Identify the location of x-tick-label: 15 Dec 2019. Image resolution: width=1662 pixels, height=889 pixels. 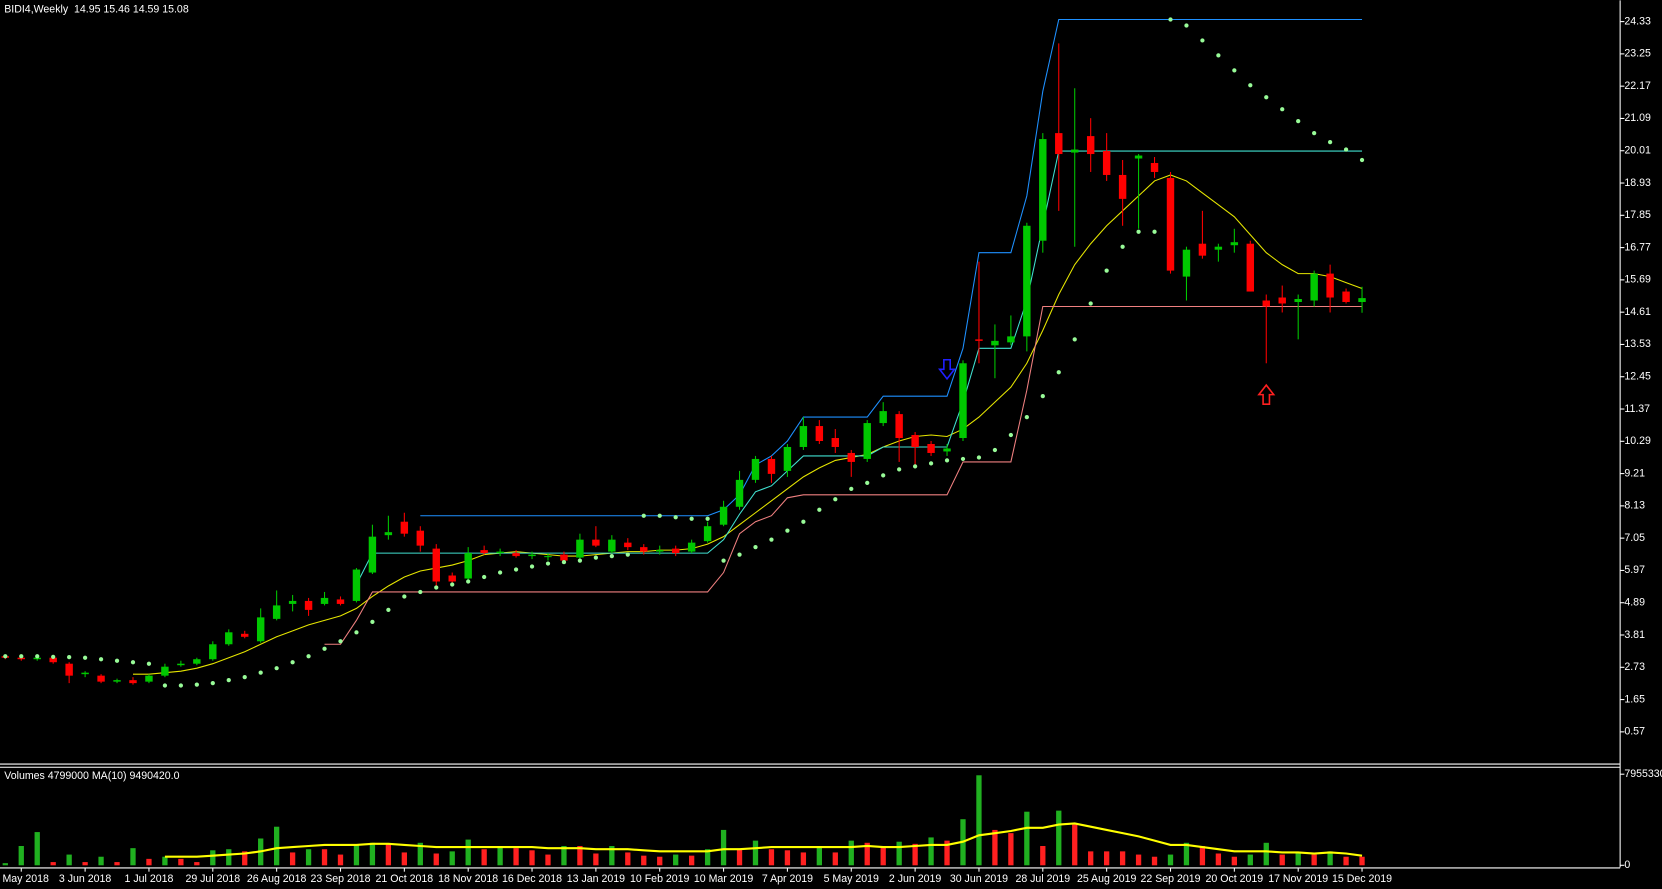
(1362, 879).